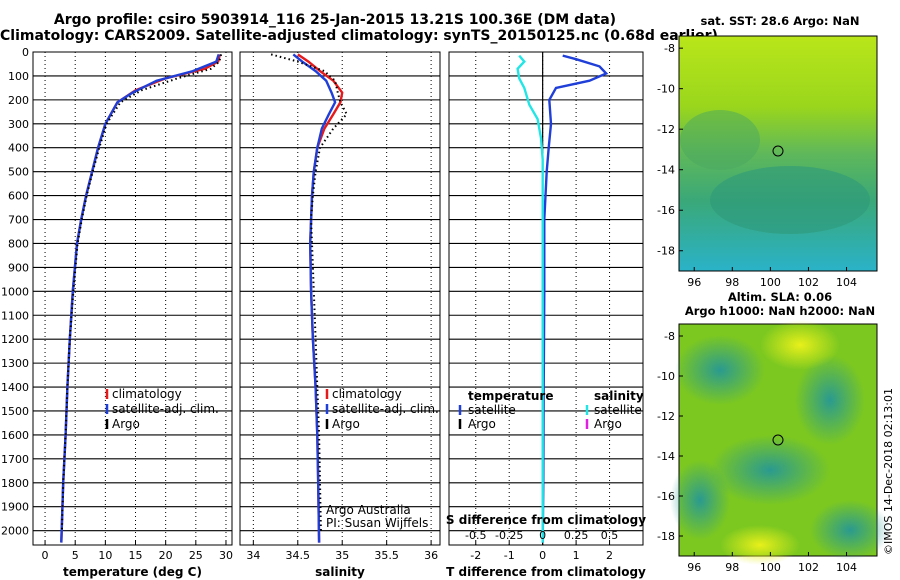 This screenshot has width=900, height=580. Describe the element at coordinates (75, 555) in the screenshot. I see `x-tick-label: 5` at that location.